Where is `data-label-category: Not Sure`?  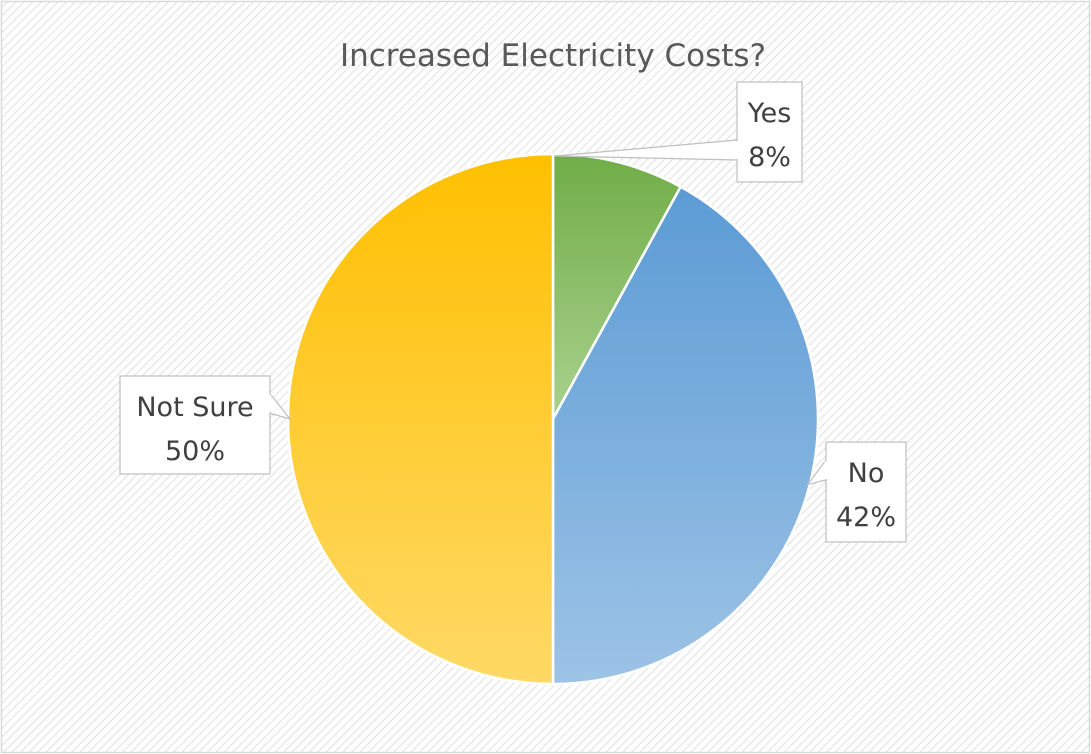 data-label-category: Not Sure is located at coordinates (194, 407).